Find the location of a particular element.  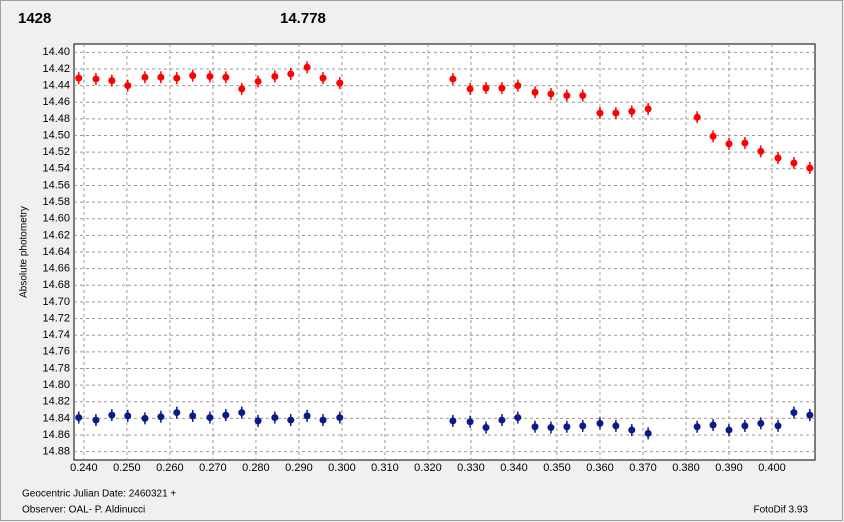

y-tick-label: 14.44 is located at coordinates (56, 86).